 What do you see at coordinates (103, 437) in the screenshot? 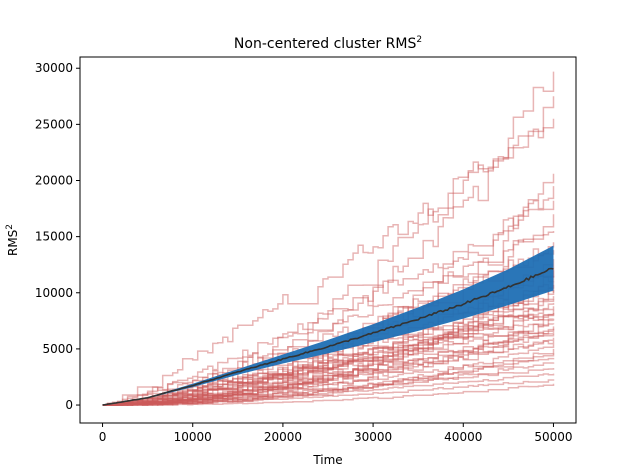
I see `x-tick-label: 0` at bounding box center [103, 437].